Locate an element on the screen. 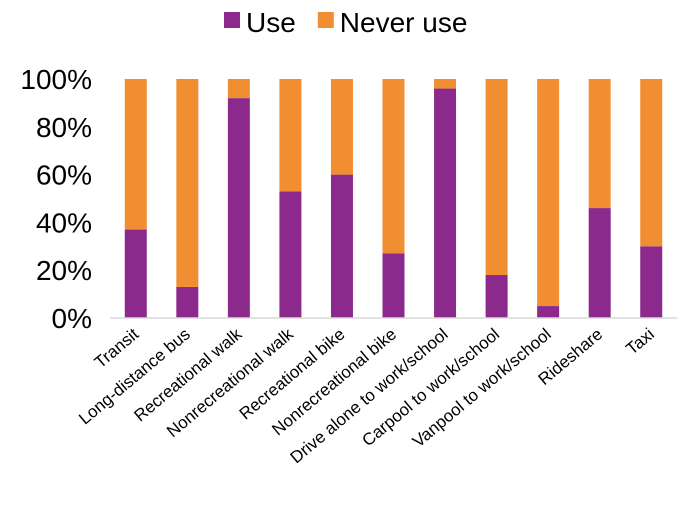 The width and height of the screenshot is (683, 519). legend: Use Never use is located at coordinates (345, 22).